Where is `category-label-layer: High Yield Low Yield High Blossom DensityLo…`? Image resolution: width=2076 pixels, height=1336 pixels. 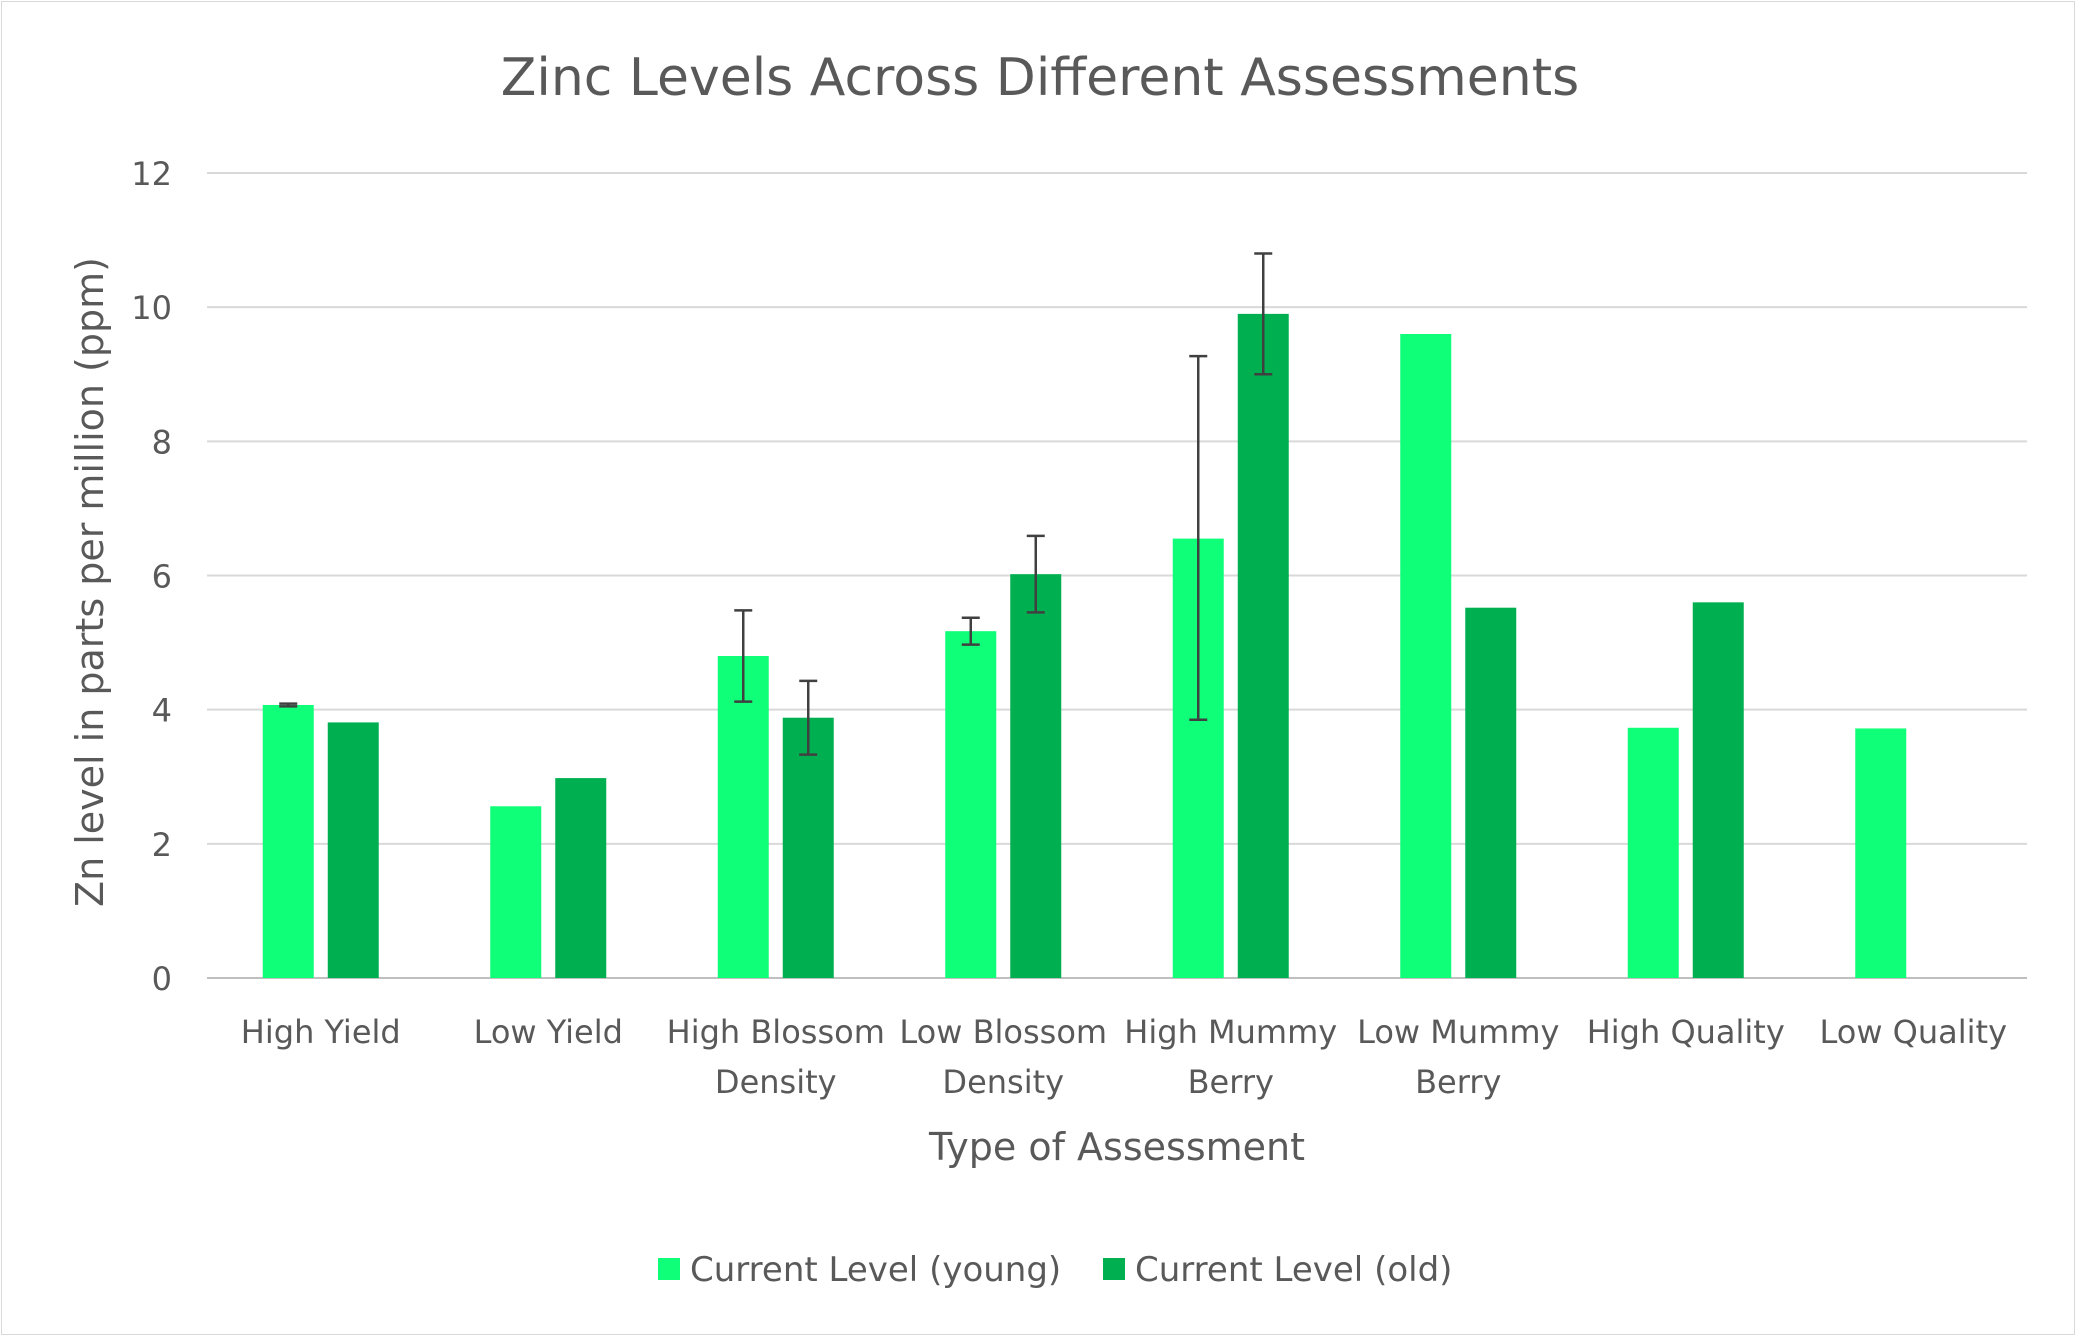 category-label-layer: High Yield Low Yield High Blossom DensityLo… is located at coordinates (1124, 1057).